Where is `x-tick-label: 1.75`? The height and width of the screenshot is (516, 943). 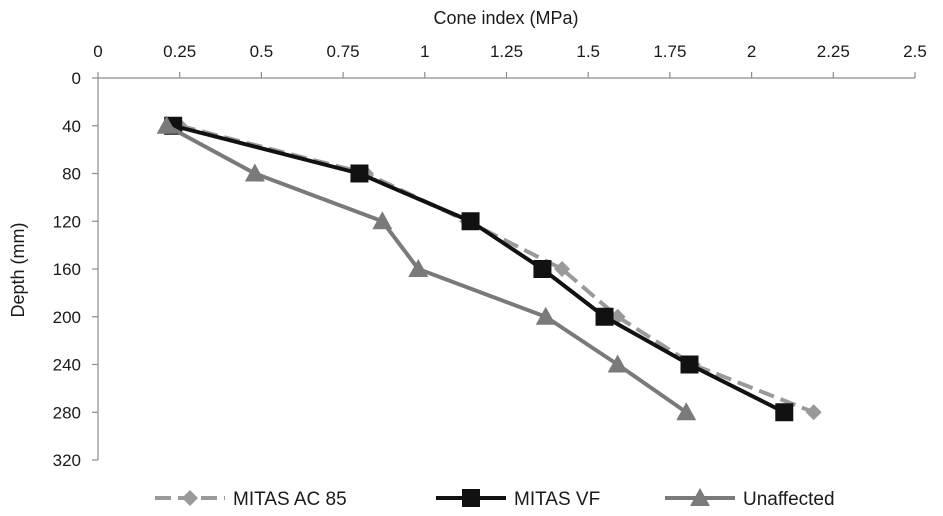 x-tick-label: 1.75 is located at coordinates (669, 51).